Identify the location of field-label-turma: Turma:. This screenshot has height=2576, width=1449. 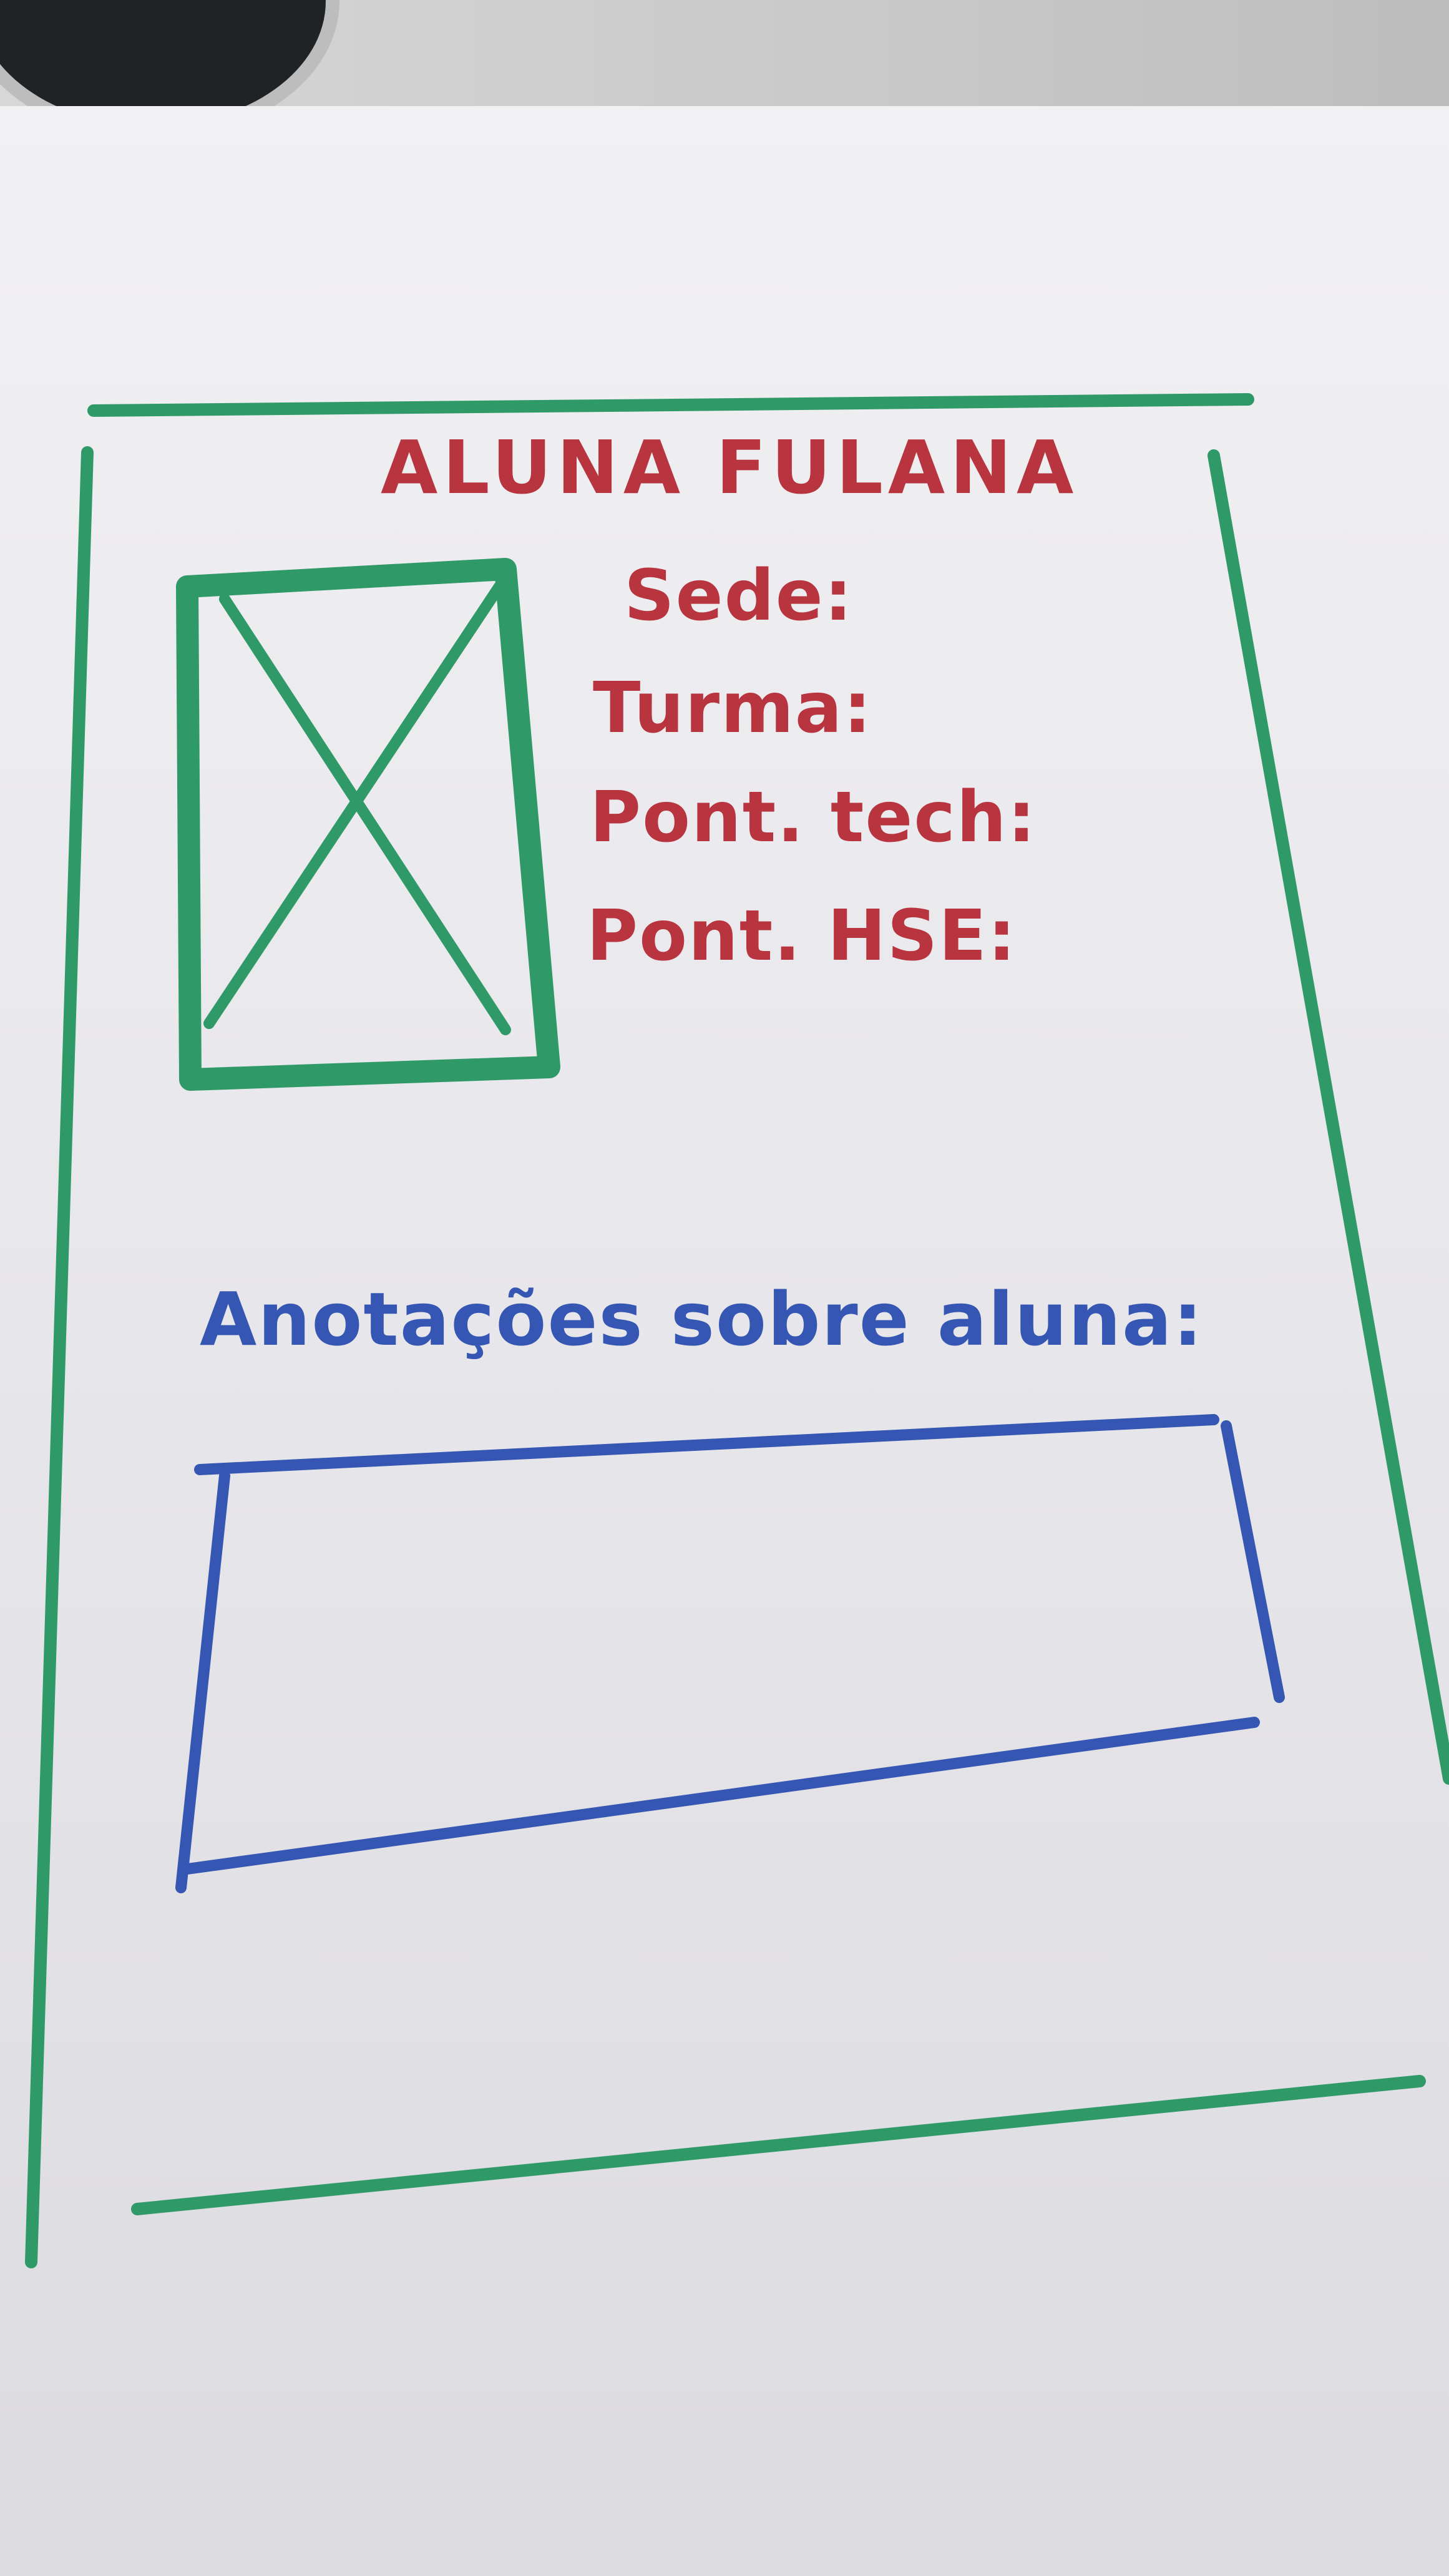
(733, 708).